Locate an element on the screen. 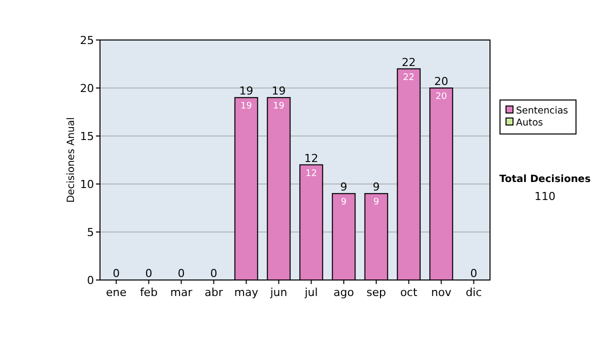 The width and height of the screenshot is (600, 340). total-label: 22 is located at coordinates (409, 62).